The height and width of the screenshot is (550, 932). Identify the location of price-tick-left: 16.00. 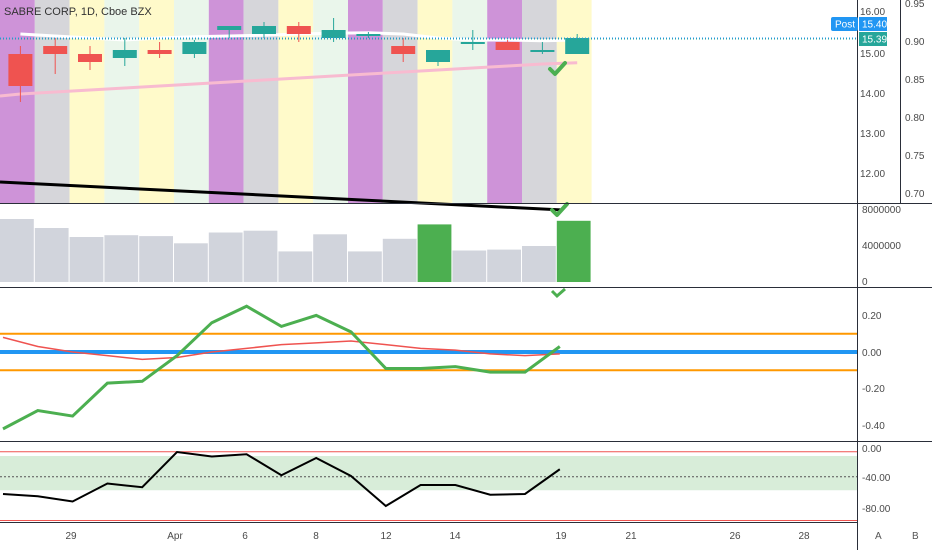
(872, 12).